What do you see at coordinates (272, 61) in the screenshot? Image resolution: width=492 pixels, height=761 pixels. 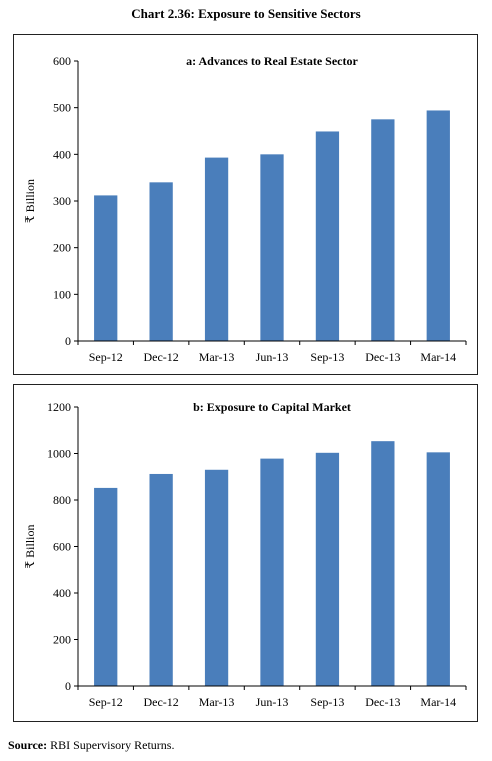 I see `chart-title: a: Advances to Real Estate Sector` at bounding box center [272, 61].